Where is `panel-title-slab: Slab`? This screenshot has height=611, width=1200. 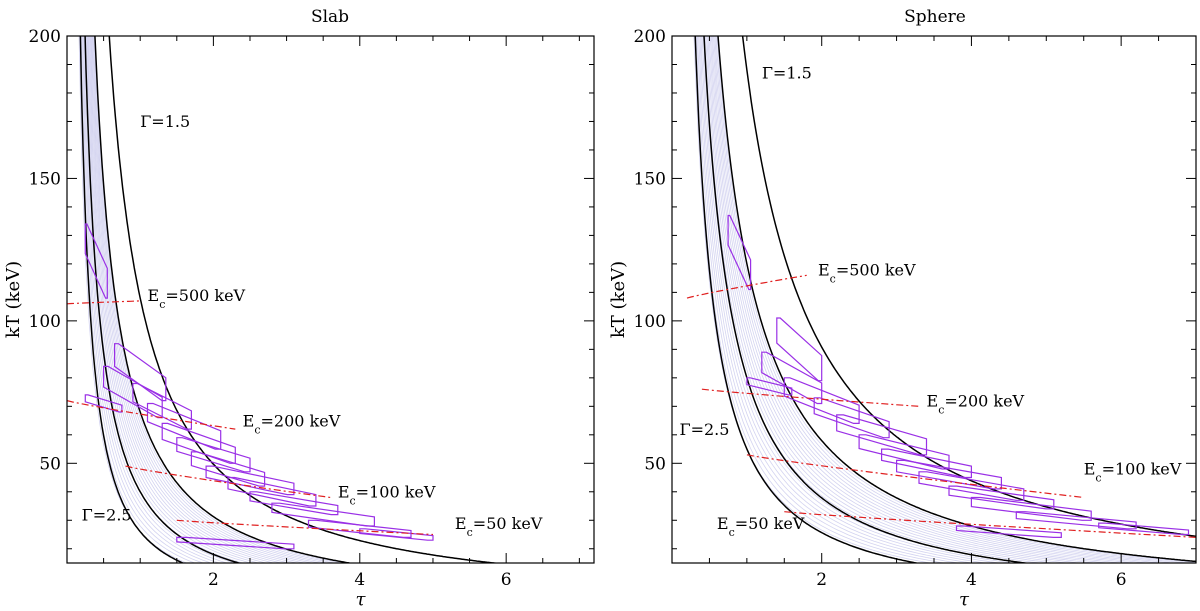 panel-title-slab: Slab is located at coordinates (330, 17).